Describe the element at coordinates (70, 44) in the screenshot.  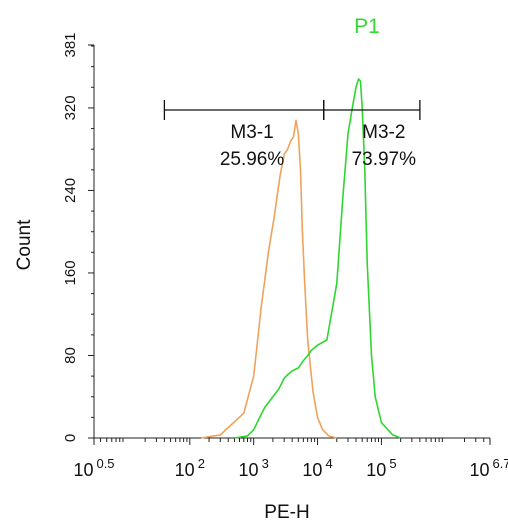
I see `y-tick-label: 381` at that location.